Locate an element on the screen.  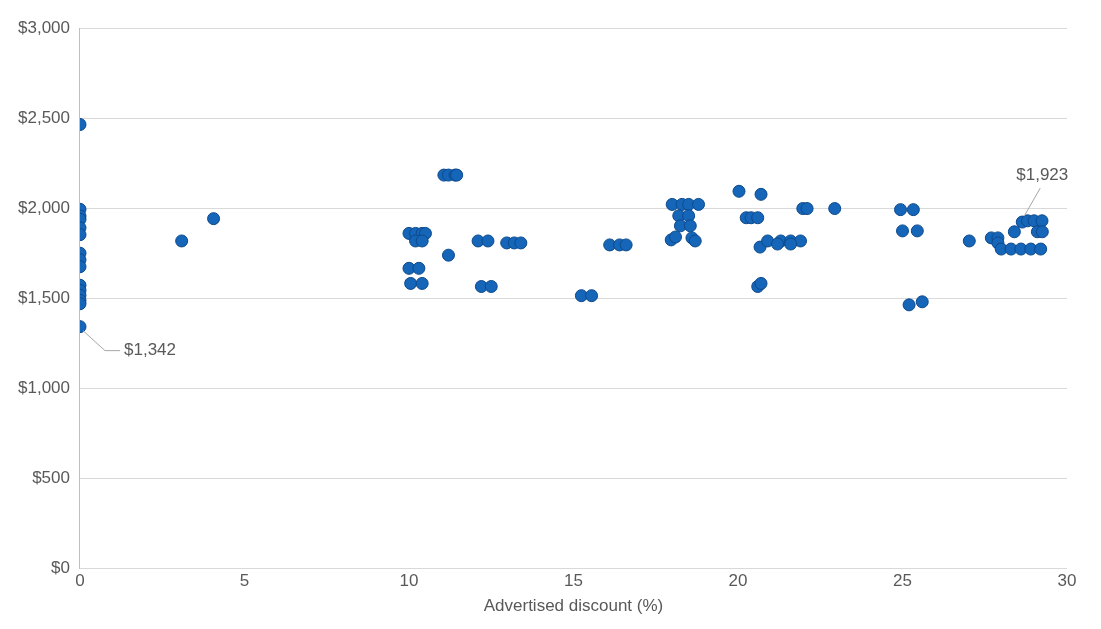
y-tick-label: $1,500 is located at coordinates (44, 297).